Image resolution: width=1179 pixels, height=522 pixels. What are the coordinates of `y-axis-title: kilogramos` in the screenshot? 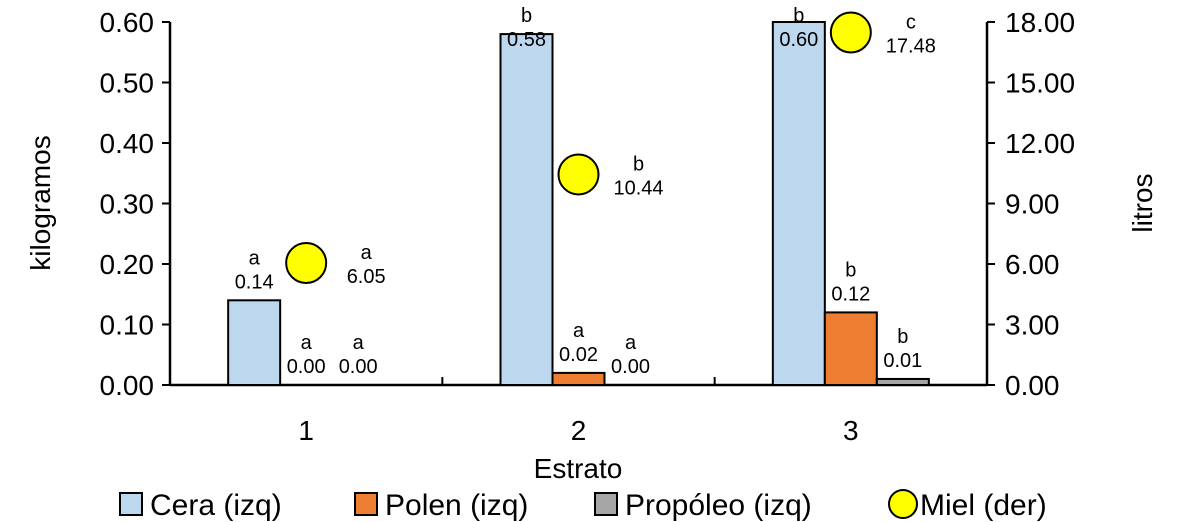 It's located at (40, 202).